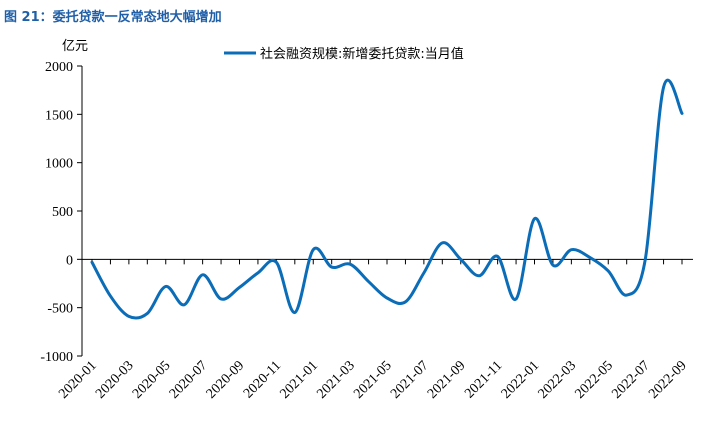  What do you see at coordinates (336, 380) in the screenshot?
I see `x-tick-label: 2021-03` at bounding box center [336, 380].